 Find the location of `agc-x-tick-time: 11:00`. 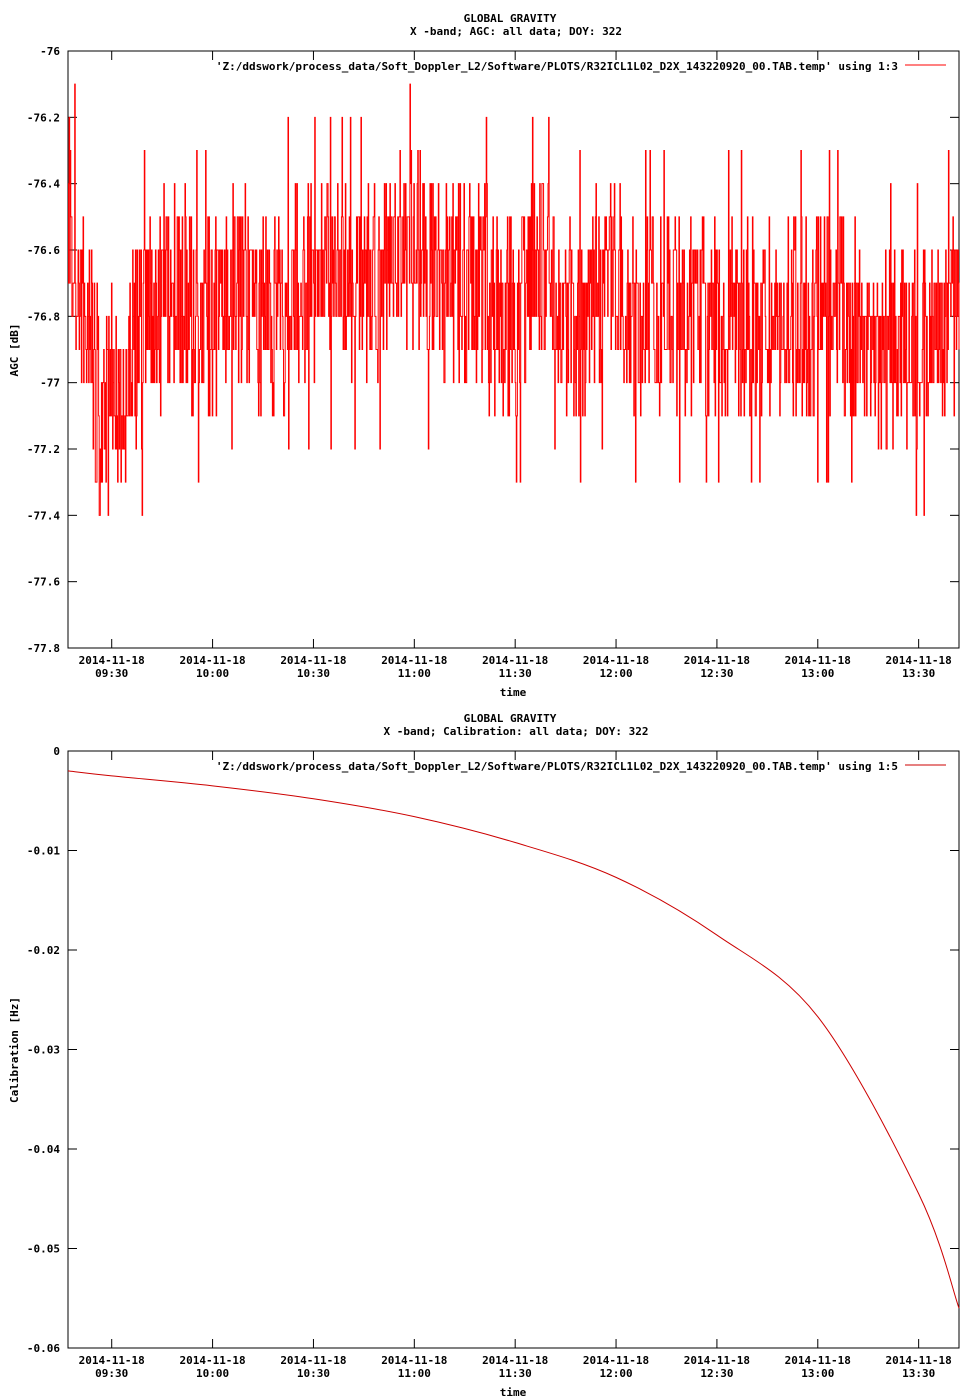

agc-x-tick-time: 11:00 is located at coordinates (414, 673).